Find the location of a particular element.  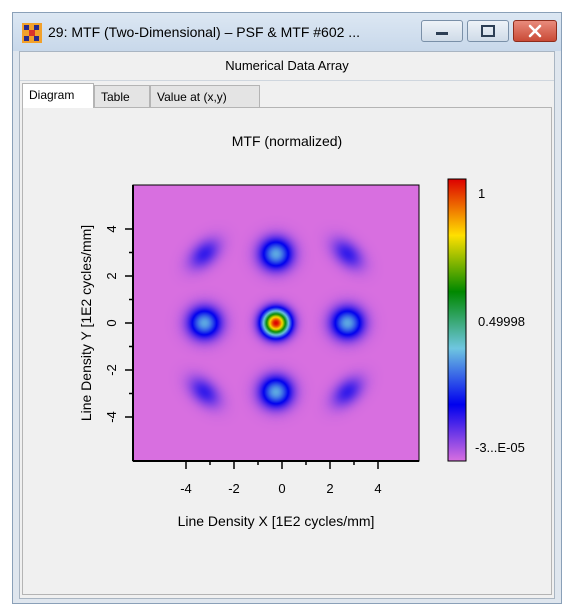

y-tick-label: -2 is located at coordinates (111, 370).